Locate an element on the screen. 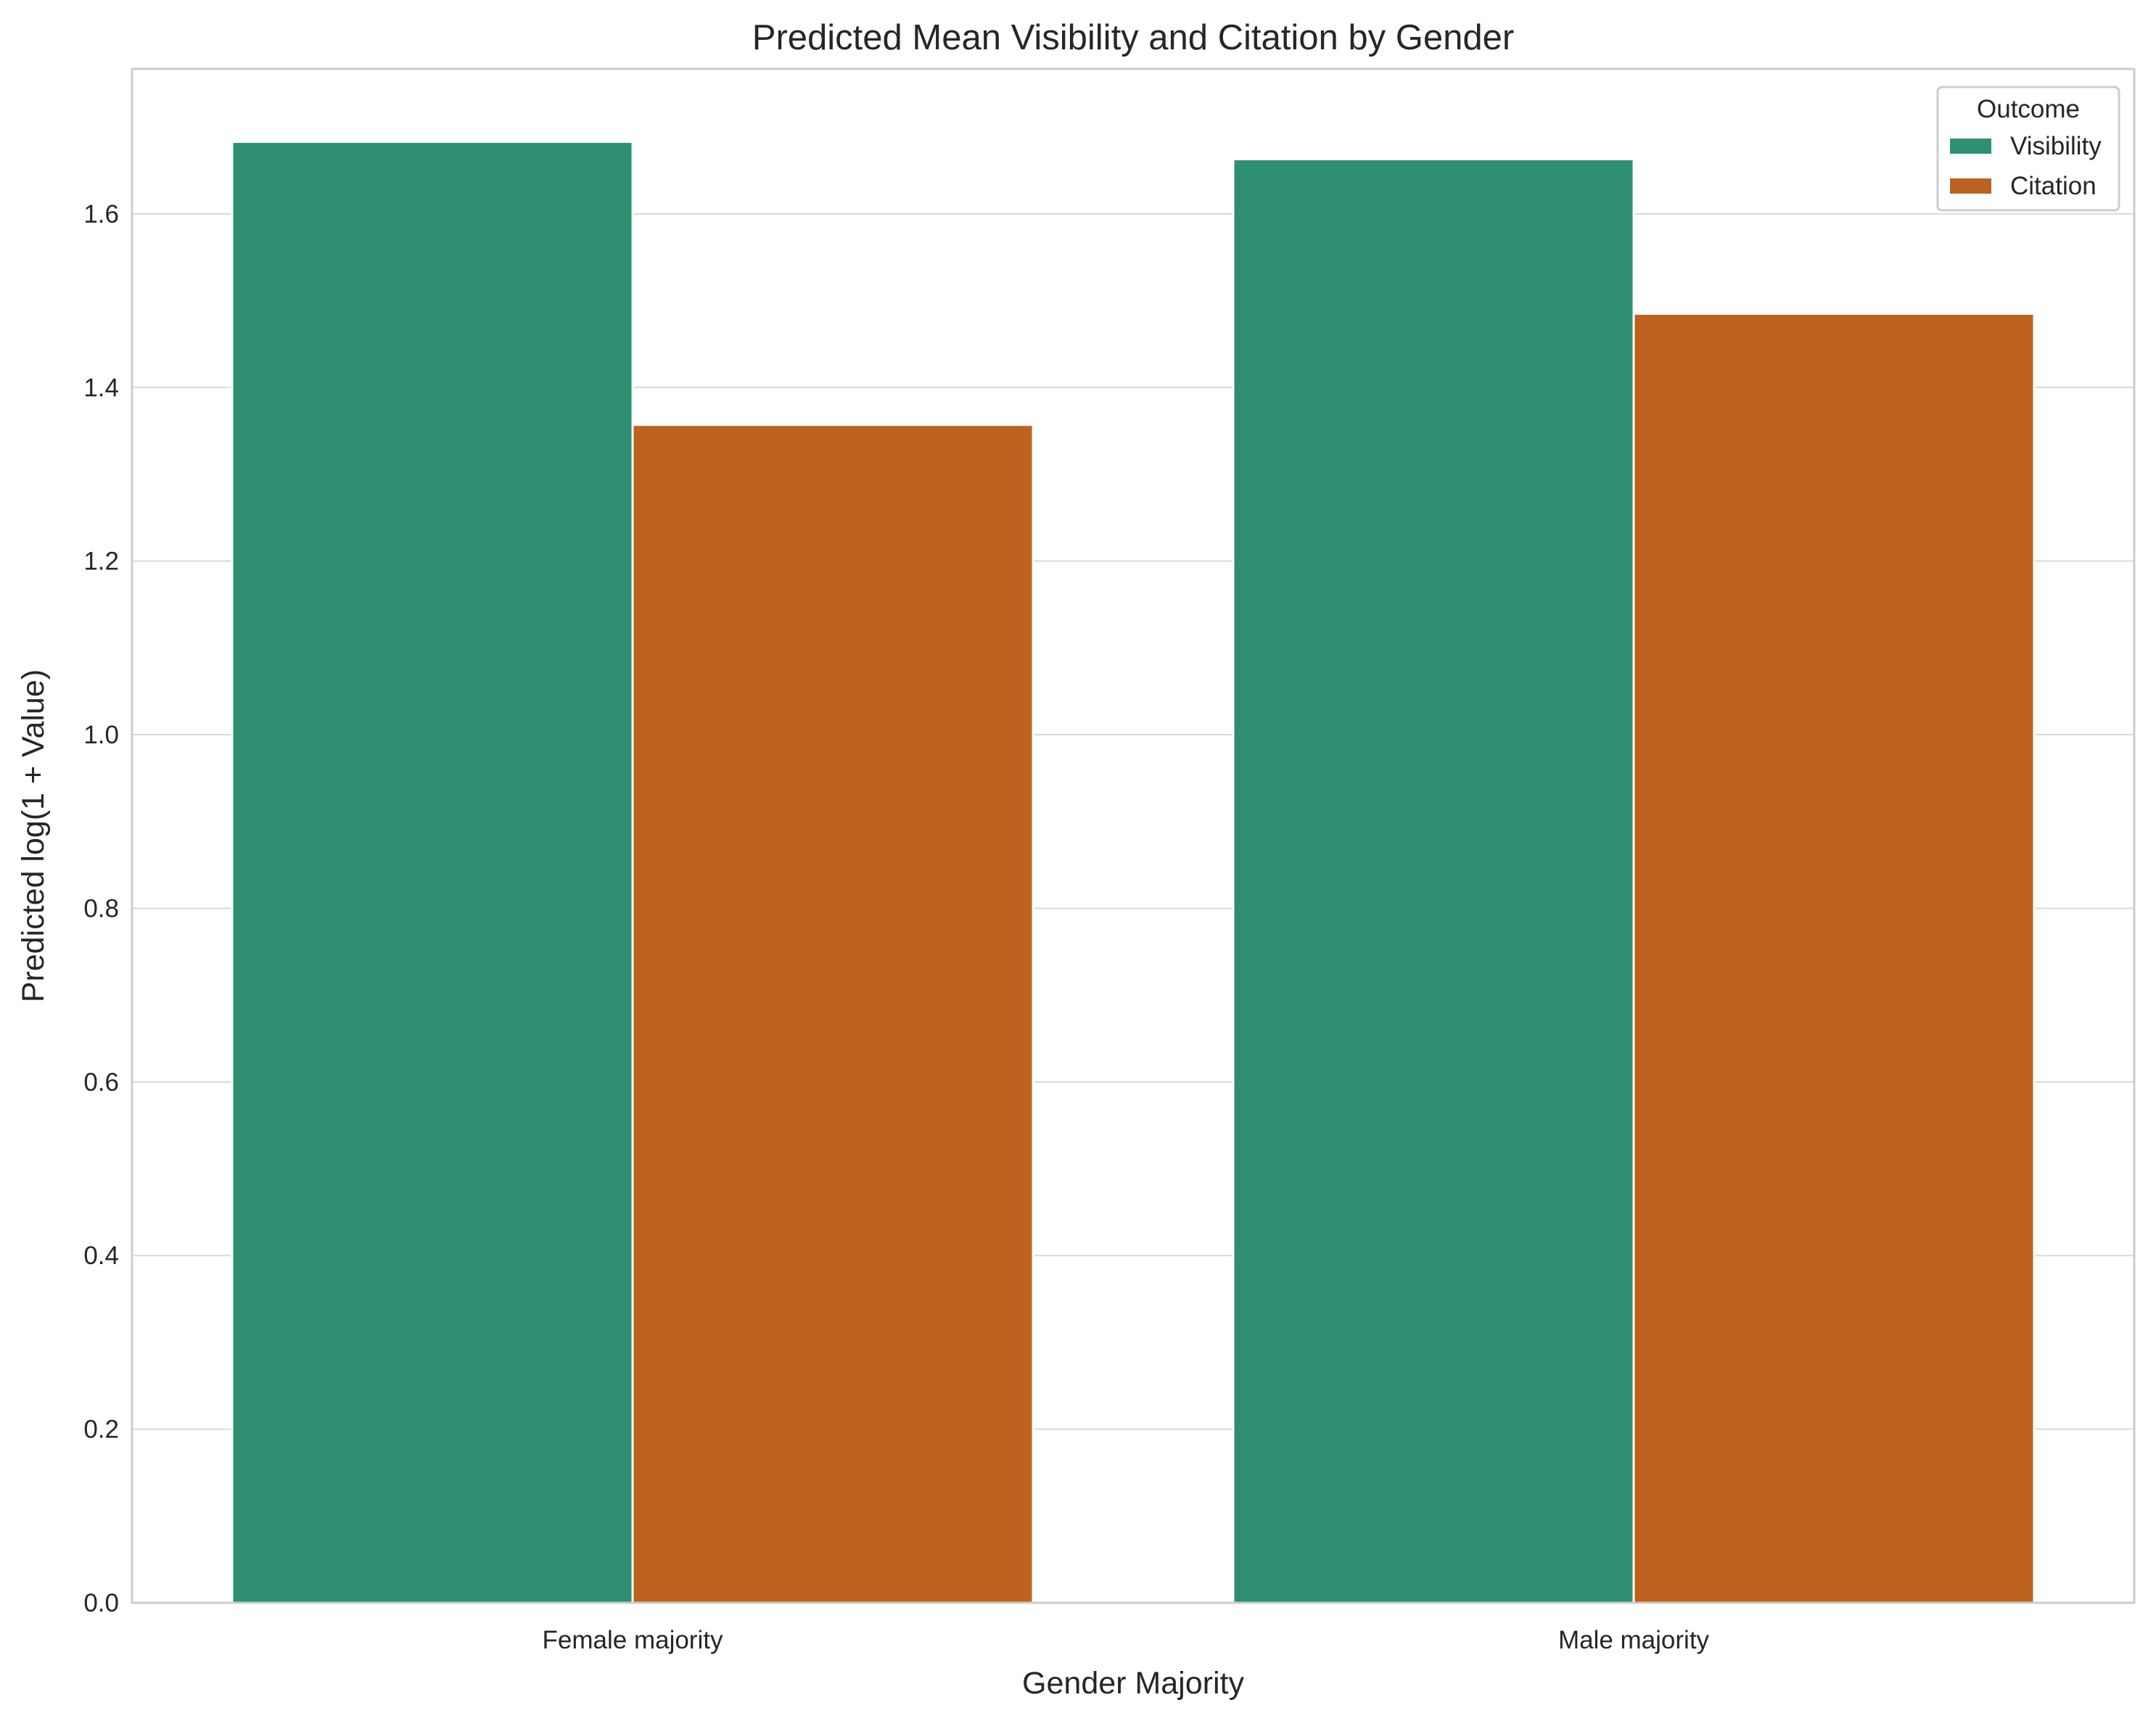 The image size is (2156, 1721). legend-title: Outcome is located at coordinates (2028, 109).